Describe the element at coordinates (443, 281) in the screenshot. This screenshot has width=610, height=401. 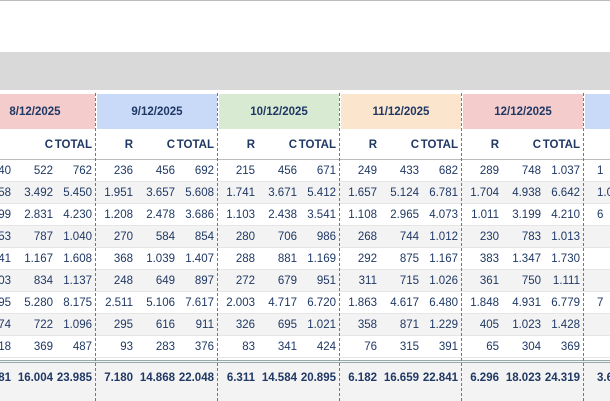
I see `cell: 1.026` at that location.